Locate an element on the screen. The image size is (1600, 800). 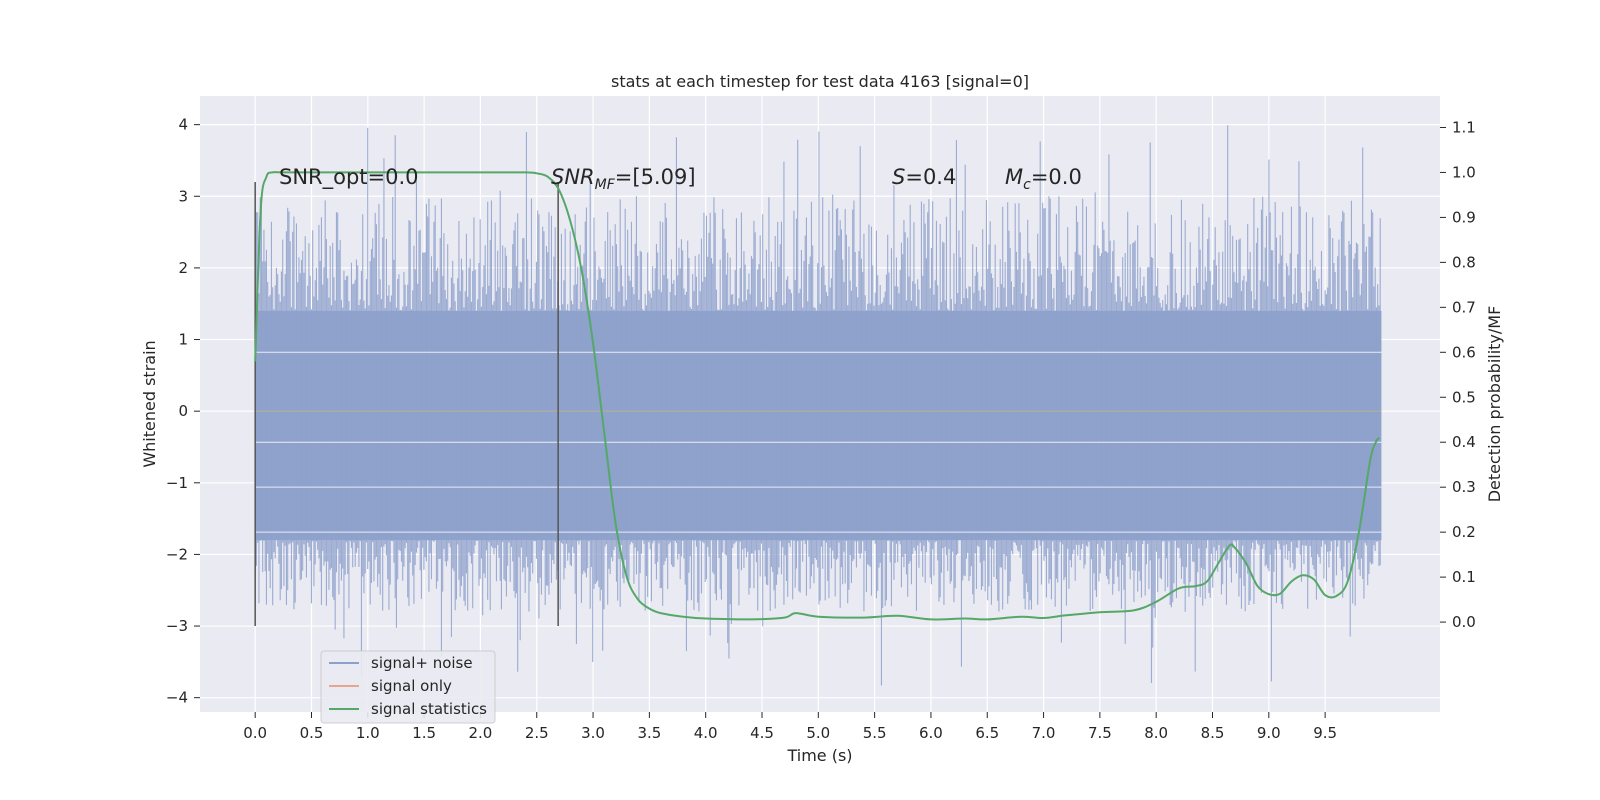
y2-tick-label: 0.3 is located at coordinates (1464, 487).